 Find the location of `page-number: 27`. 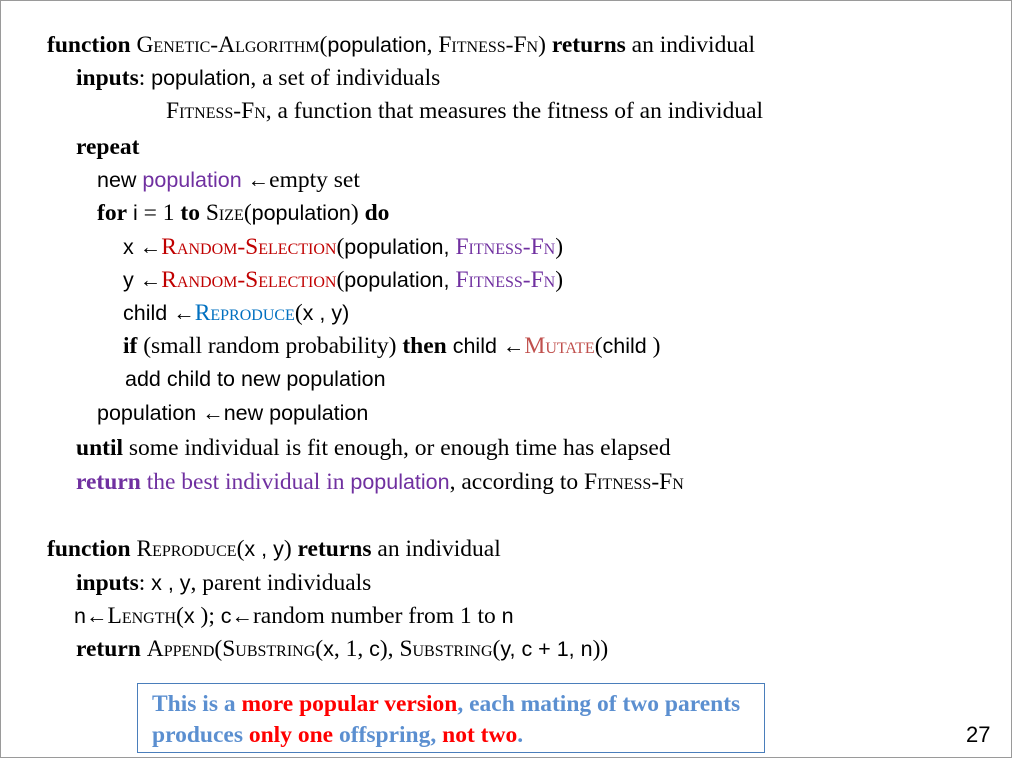

page-number: 27 is located at coordinates (978, 734).